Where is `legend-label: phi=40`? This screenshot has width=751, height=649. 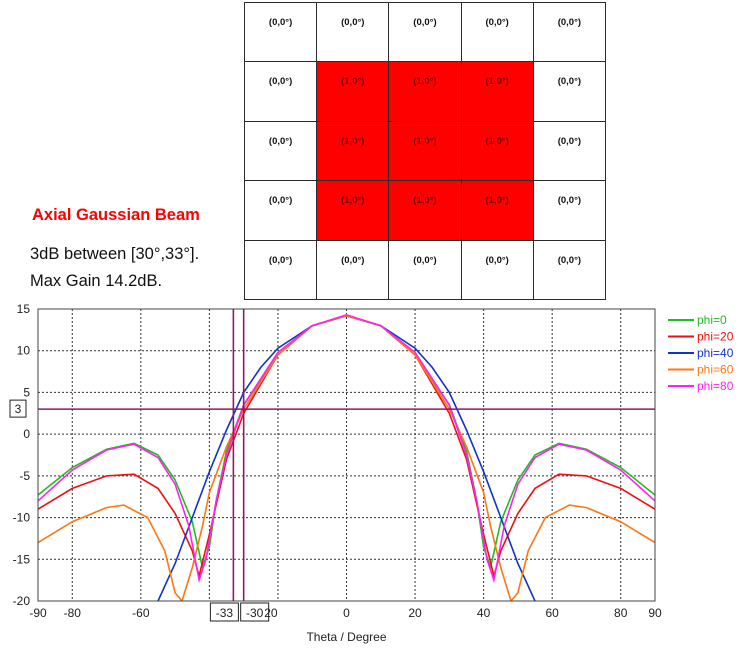
legend-label: phi=40 is located at coordinates (715, 353).